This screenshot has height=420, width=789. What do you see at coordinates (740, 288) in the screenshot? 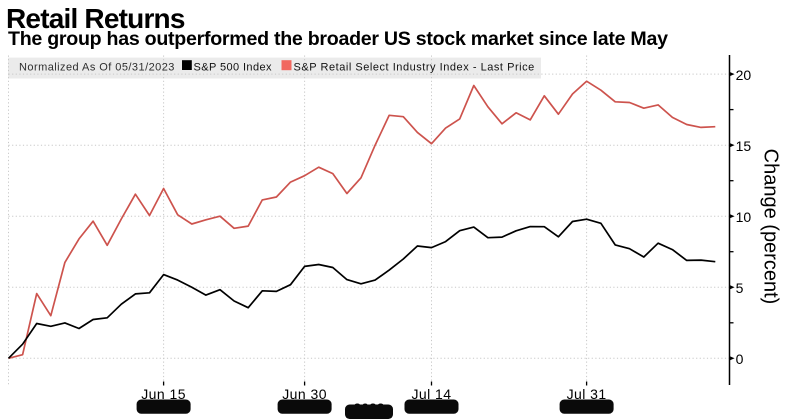
I see `svg-text: 5` at bounding box center [740, 288].